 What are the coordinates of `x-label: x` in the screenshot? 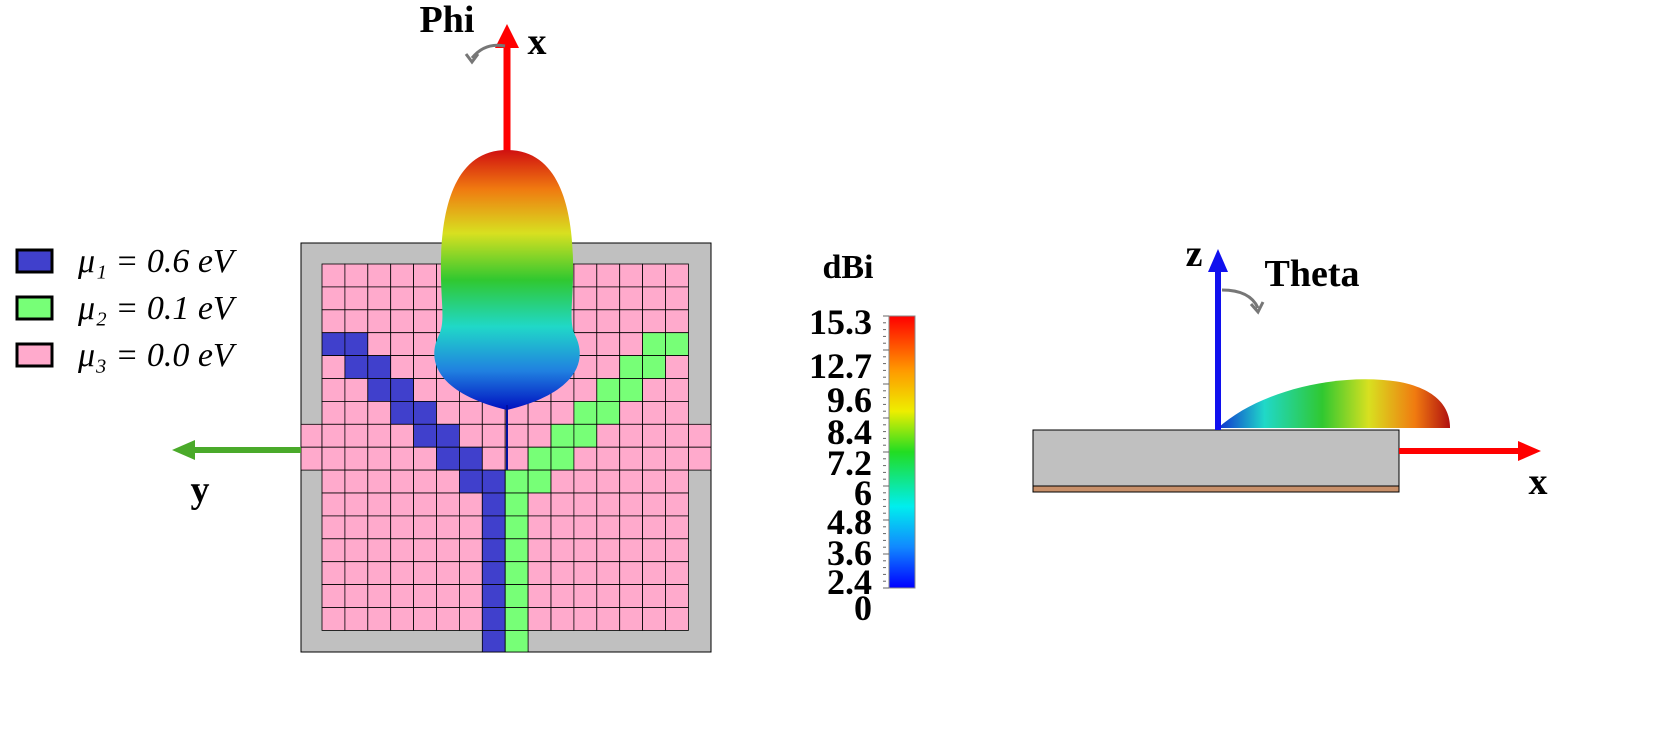 It's located at (537, 42).